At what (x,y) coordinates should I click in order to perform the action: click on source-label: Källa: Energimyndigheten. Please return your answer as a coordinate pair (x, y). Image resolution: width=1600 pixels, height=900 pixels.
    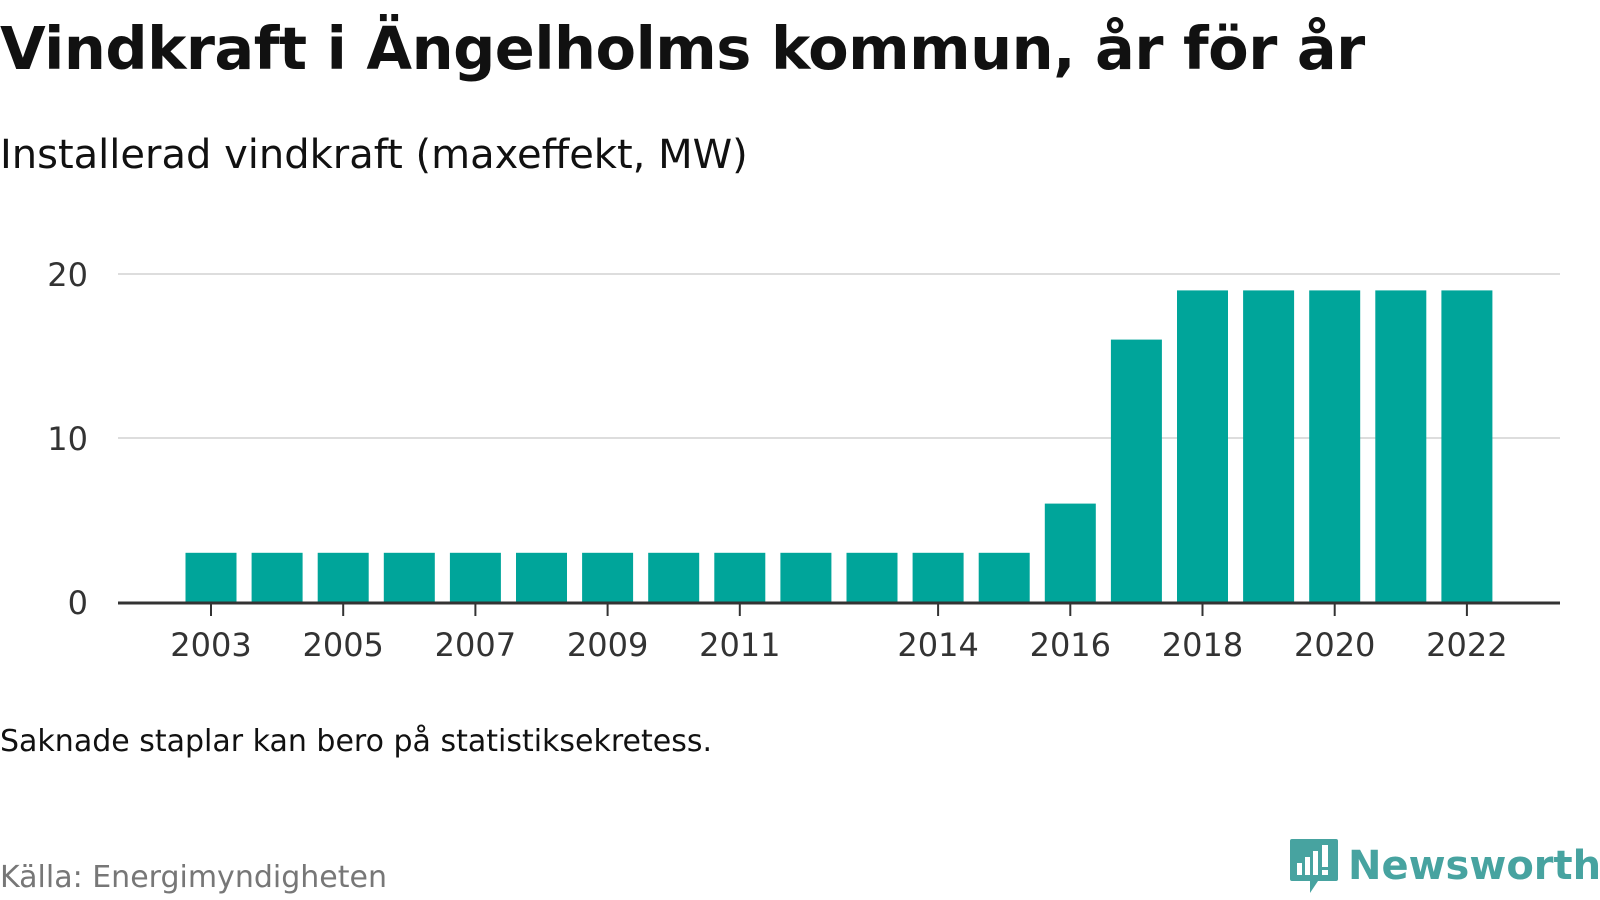
    Looking at the image, I should click on (193, 877).